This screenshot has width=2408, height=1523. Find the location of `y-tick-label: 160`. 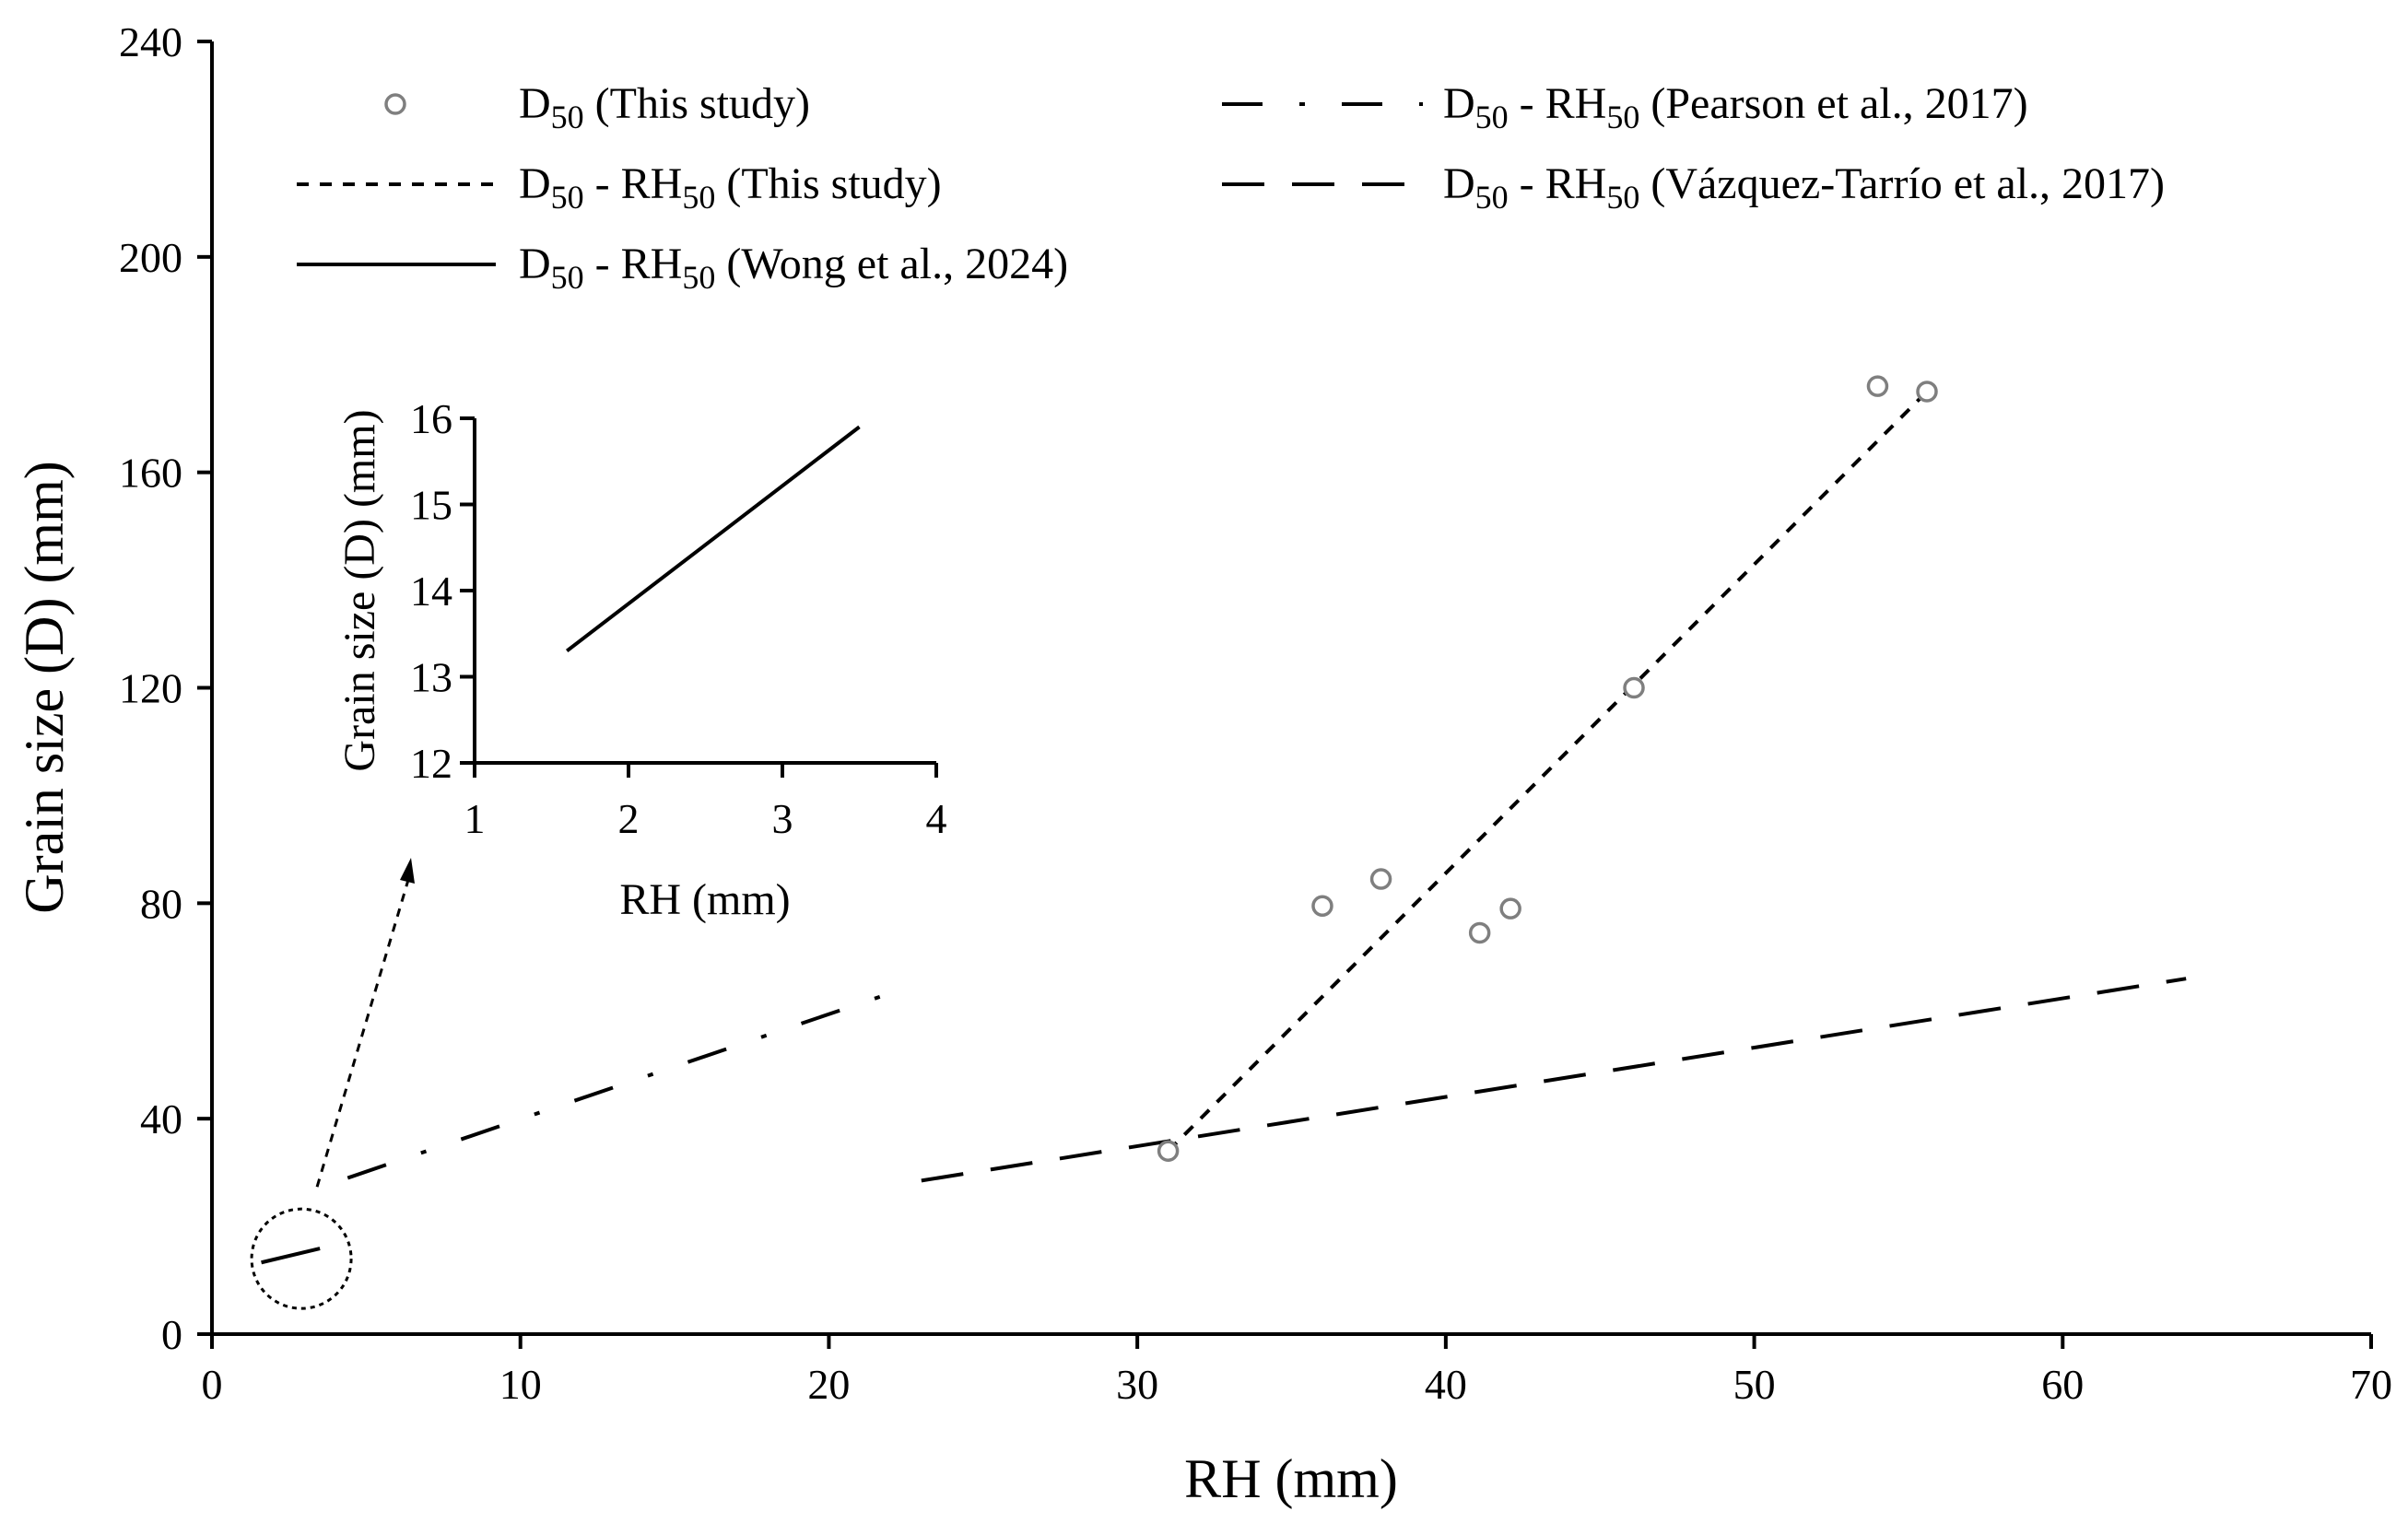

y-tick-label: 160 is located at coordinates (150, 473).